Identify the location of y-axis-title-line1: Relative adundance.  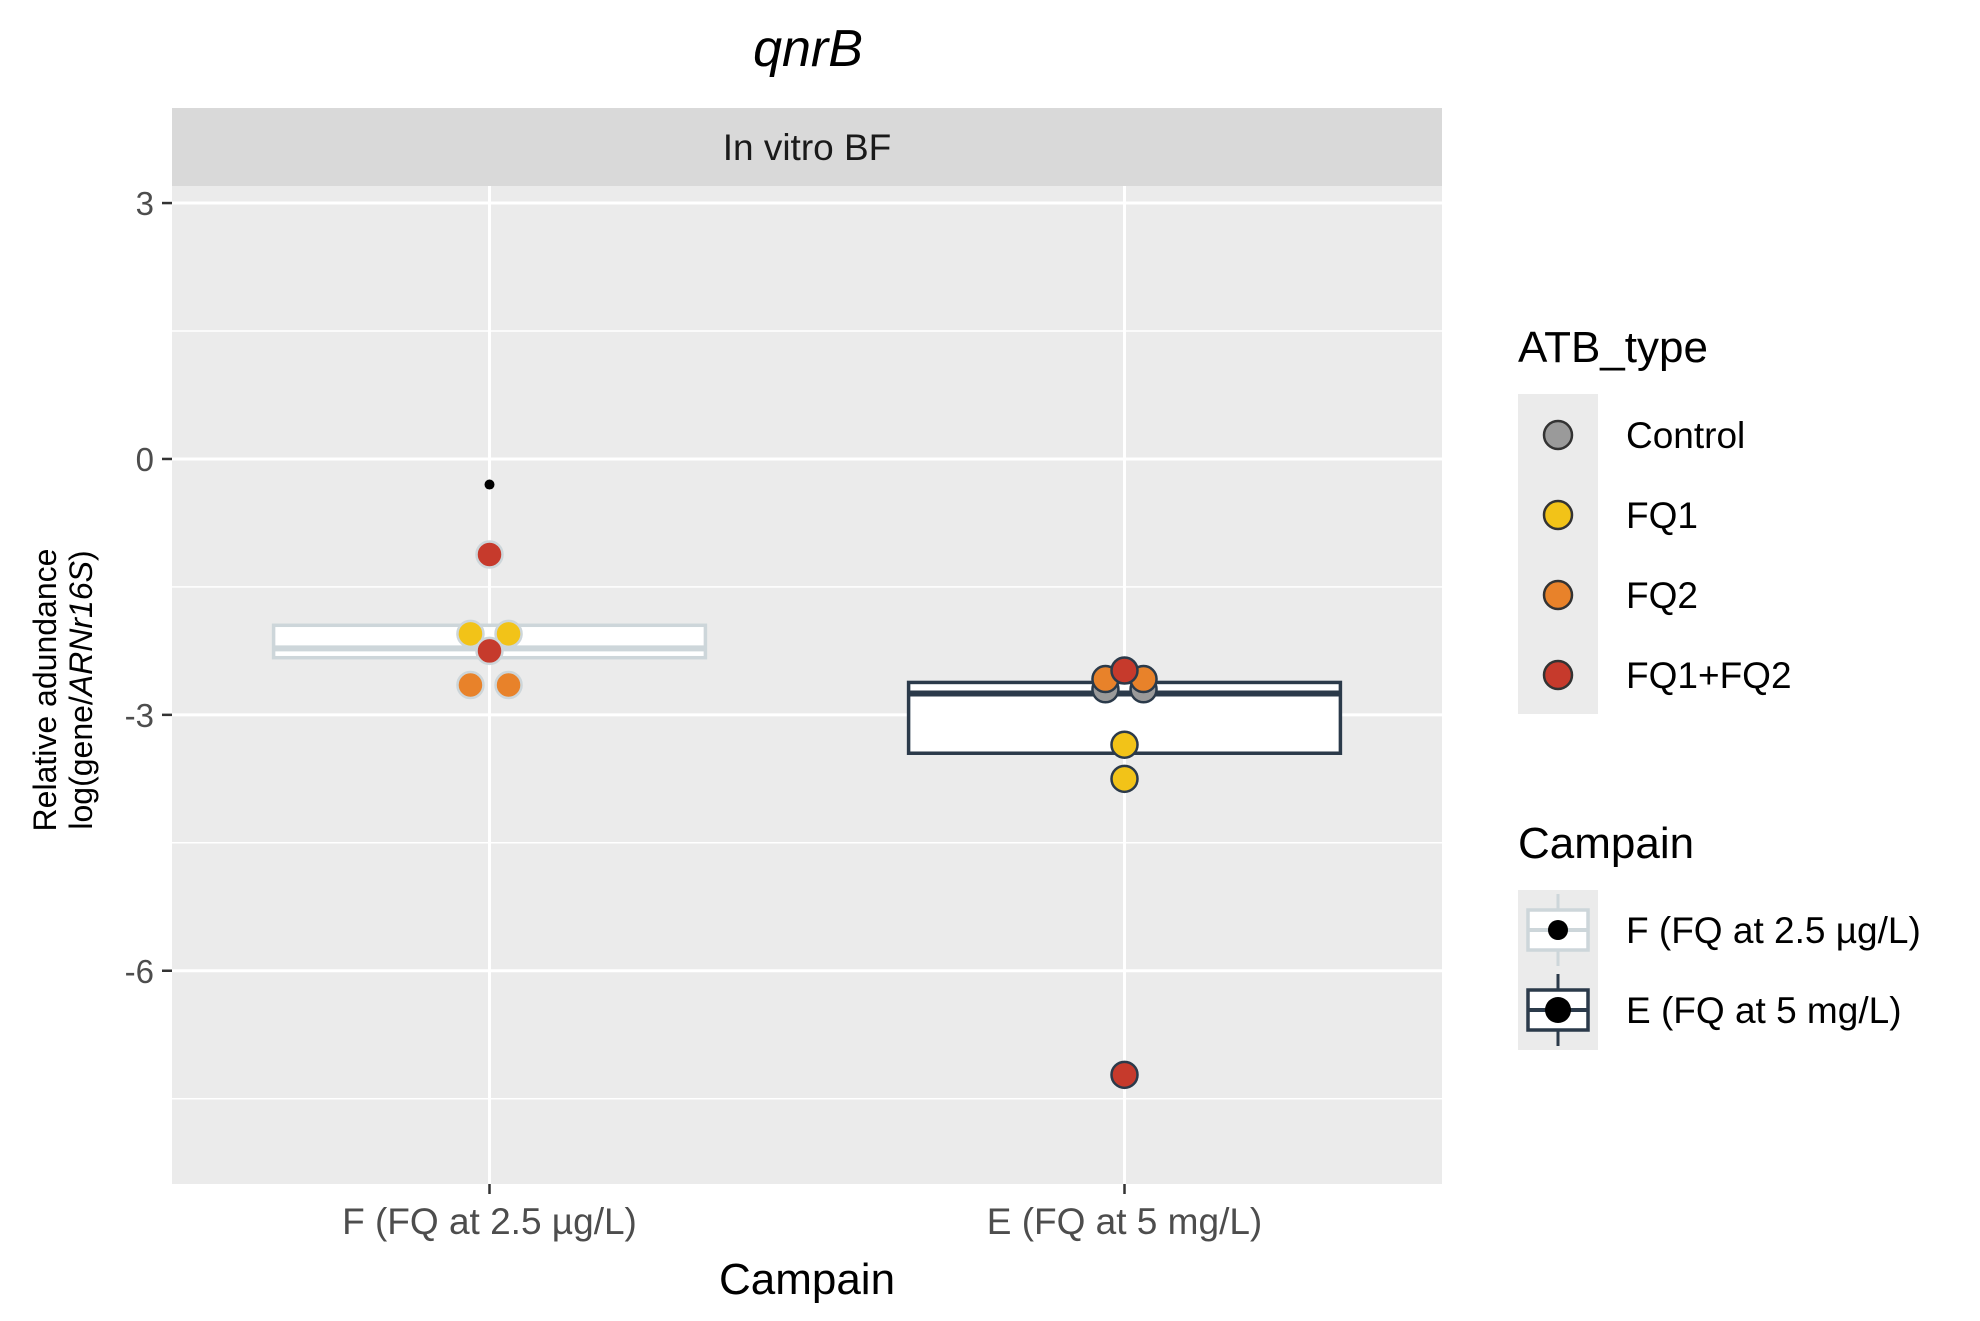
(45, 690).